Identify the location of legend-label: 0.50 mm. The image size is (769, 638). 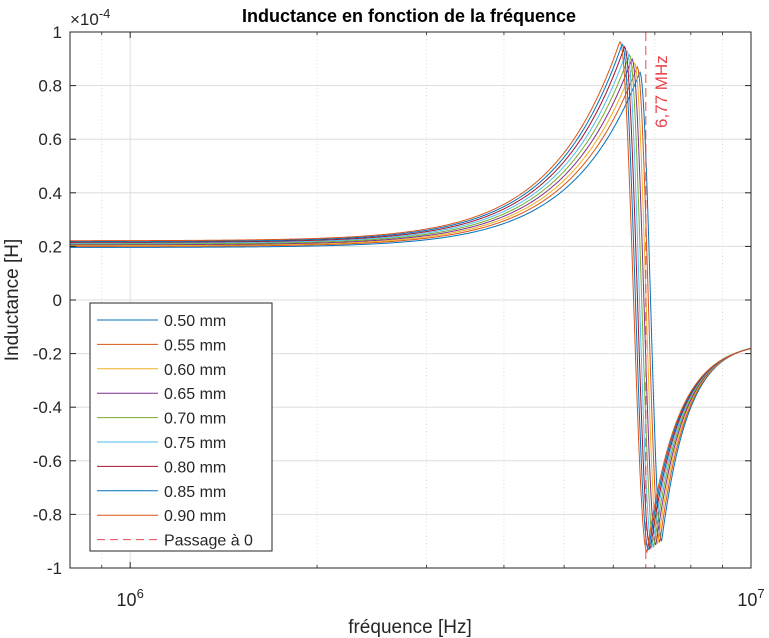
(195, 321).